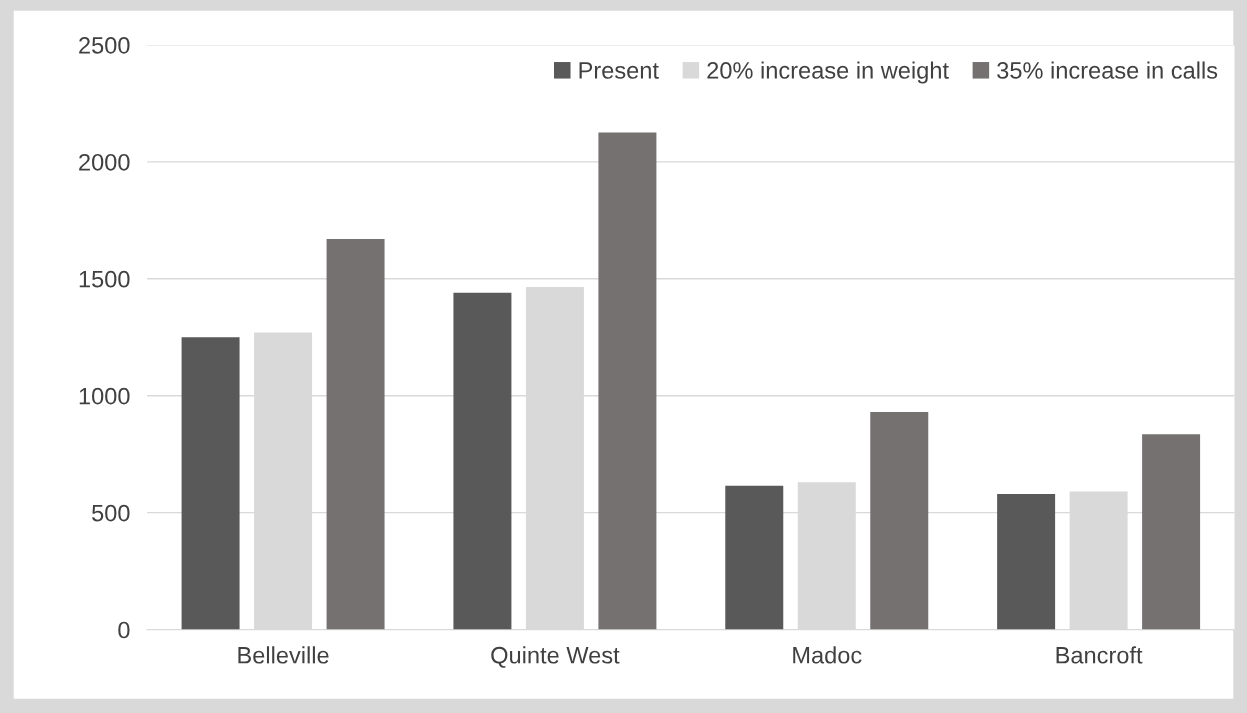 The width and height of the screenshot is (1247, 713). Describe the element at coordinates (104, 45) in the screenshot. I see `y-tick-label: 2500` at that location.